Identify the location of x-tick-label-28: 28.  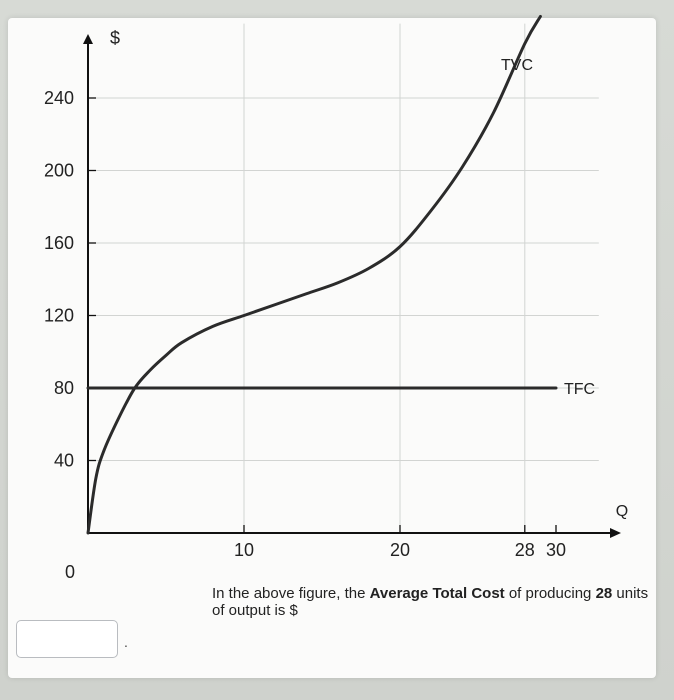
(525, 550).